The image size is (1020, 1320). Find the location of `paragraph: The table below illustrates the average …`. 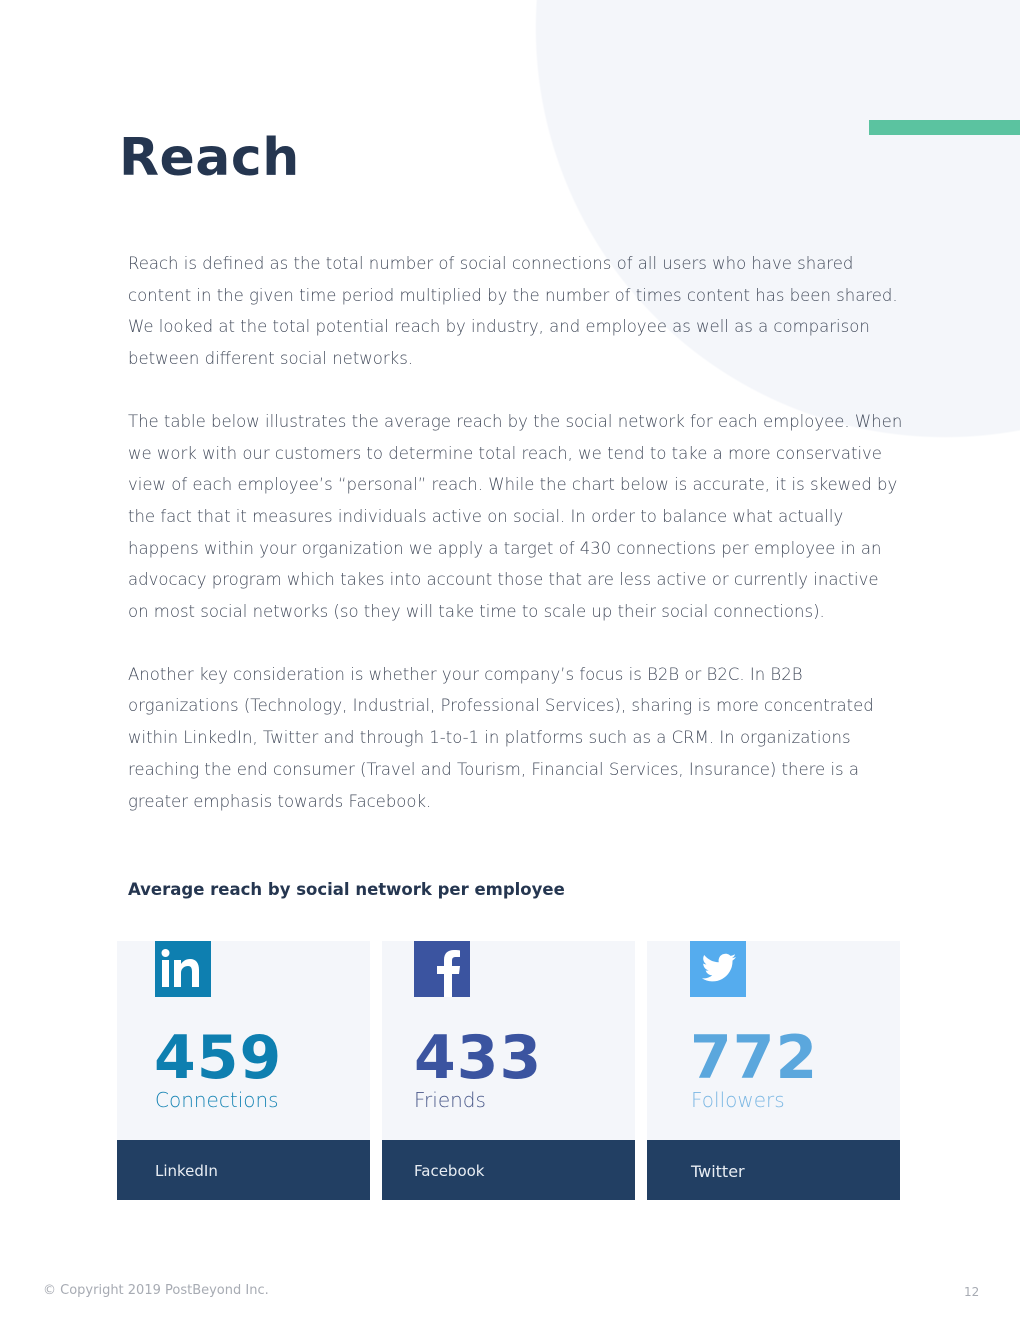

paragraph: The table below illustrates the average … is located at coordinates (515, 516).